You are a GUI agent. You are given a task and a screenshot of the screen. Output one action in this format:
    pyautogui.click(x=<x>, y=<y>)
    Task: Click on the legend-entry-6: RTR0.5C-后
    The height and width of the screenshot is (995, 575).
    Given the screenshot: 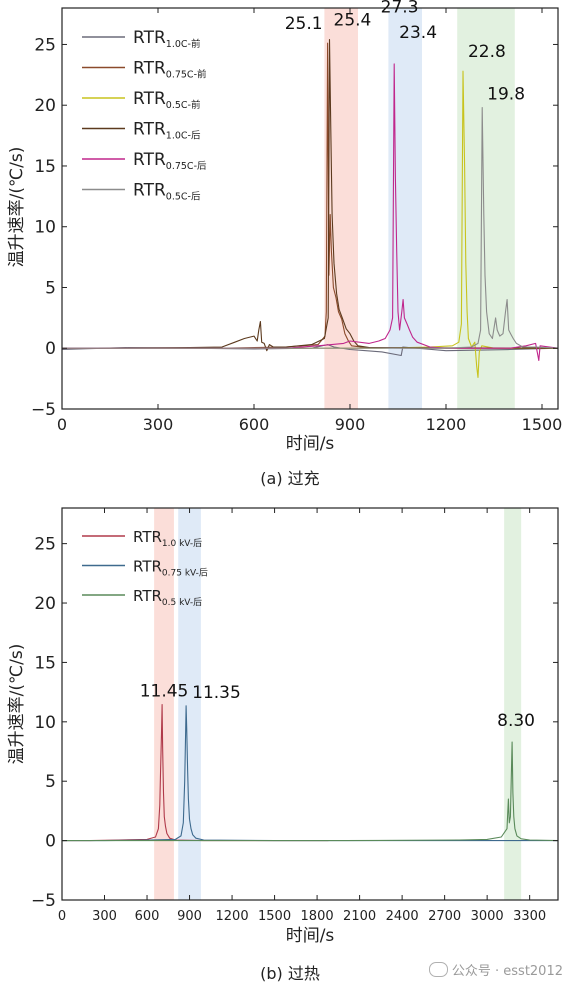 What is the action you would take?
    pyautogui.click(x=167, y=192)
    